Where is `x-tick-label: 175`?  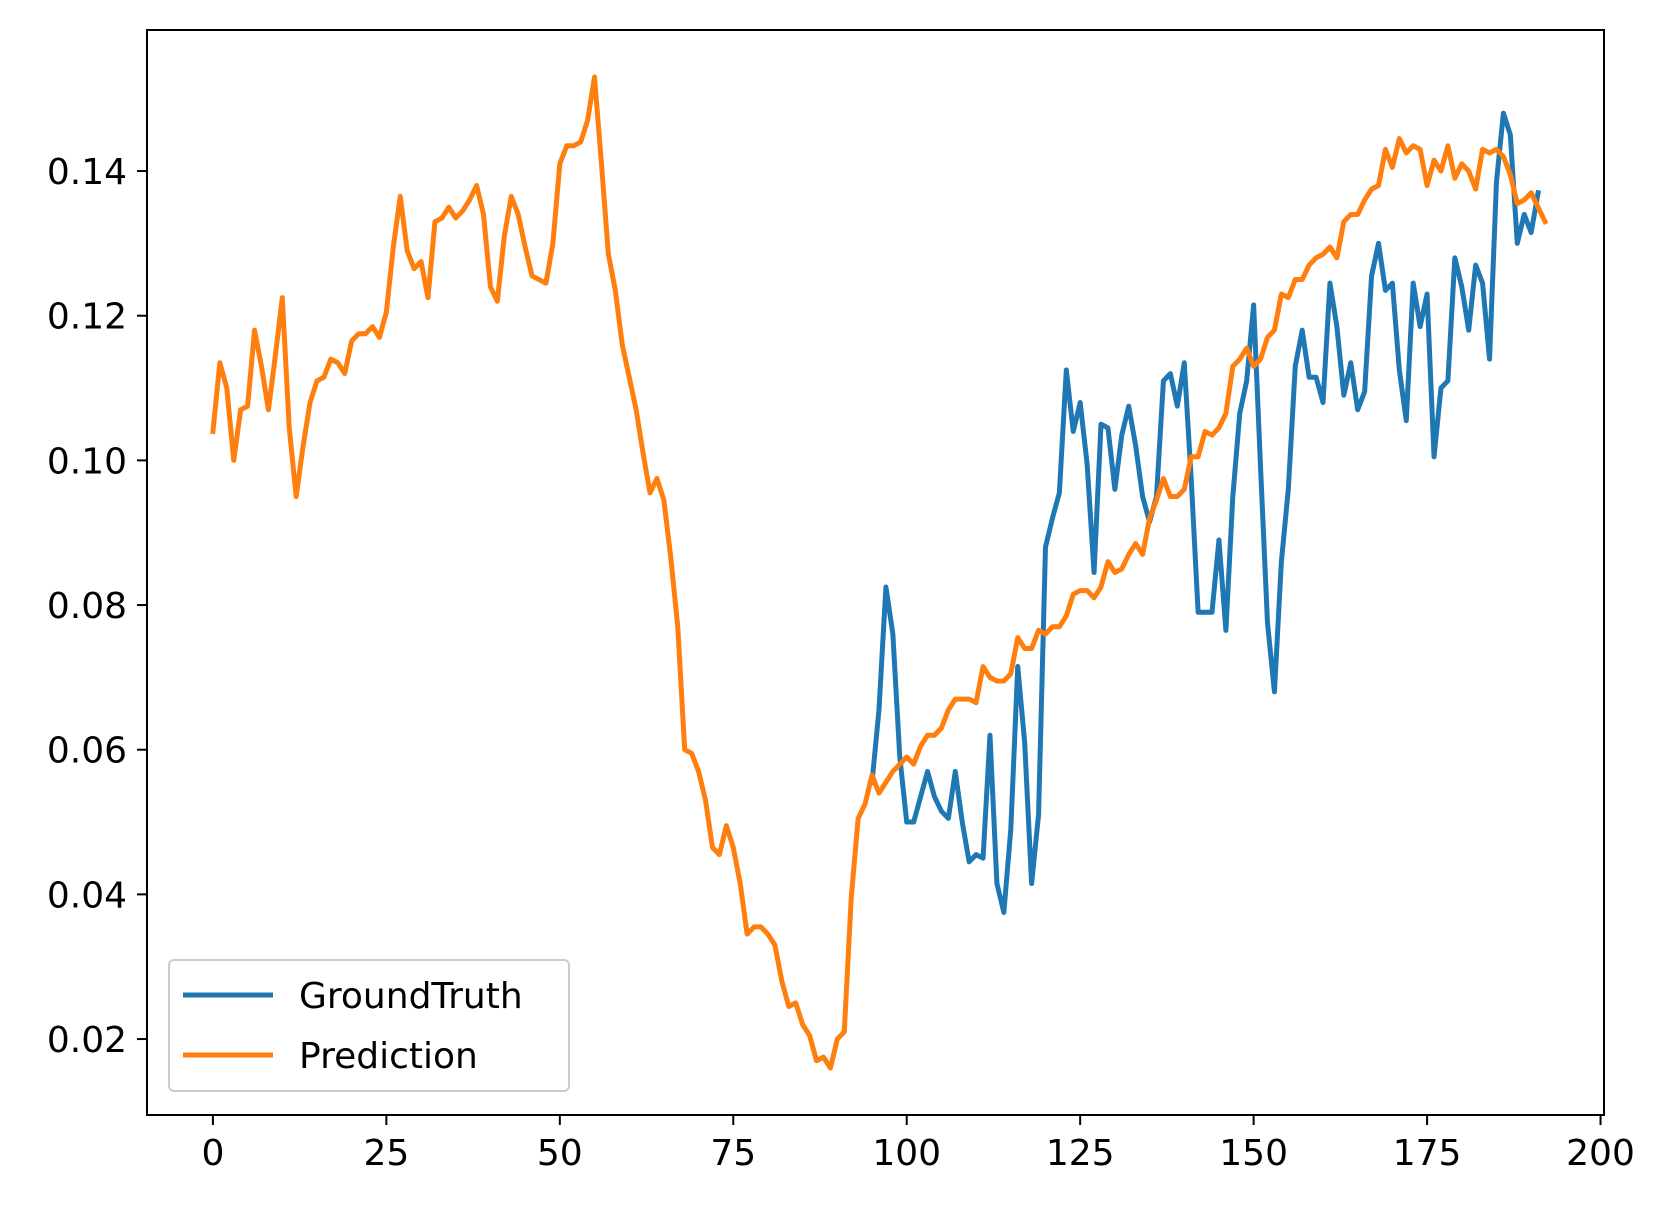
x-tick-label: 175 is located at coordinates (1427, 1153).